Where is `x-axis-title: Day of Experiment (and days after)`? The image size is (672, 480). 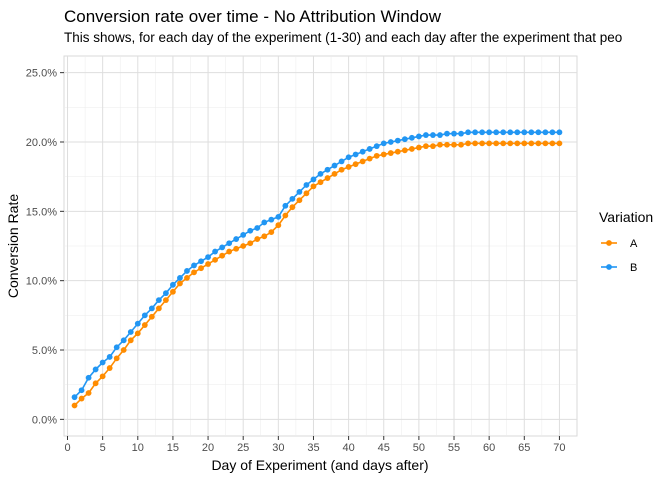 x-axis-title: Day of Experiment (and days after) is located at coordinates (319, 465).